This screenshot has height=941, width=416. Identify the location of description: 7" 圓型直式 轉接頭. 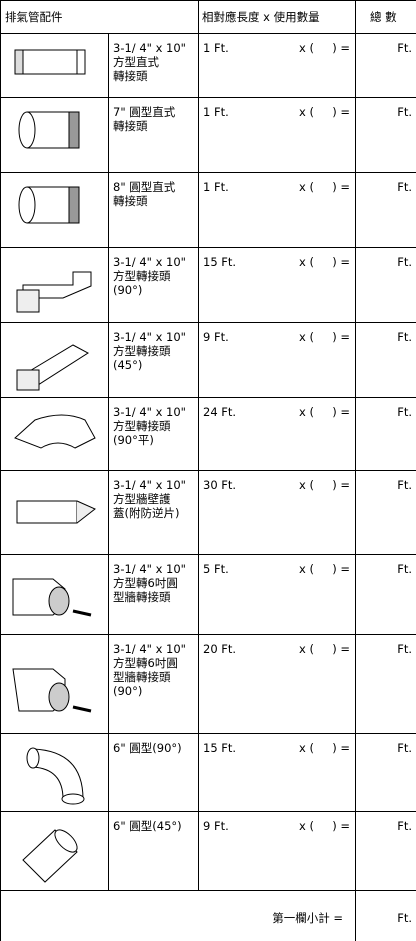
(144, 119).